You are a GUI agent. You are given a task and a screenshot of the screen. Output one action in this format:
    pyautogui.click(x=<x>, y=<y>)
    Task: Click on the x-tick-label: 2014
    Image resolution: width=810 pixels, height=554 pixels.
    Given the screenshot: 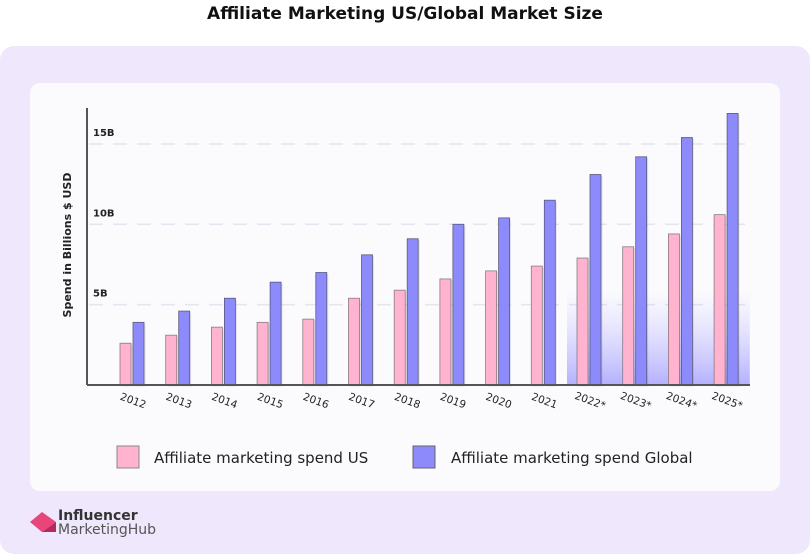 What is the action you would take?
    pyautogui.click(x=225, y=401)
    